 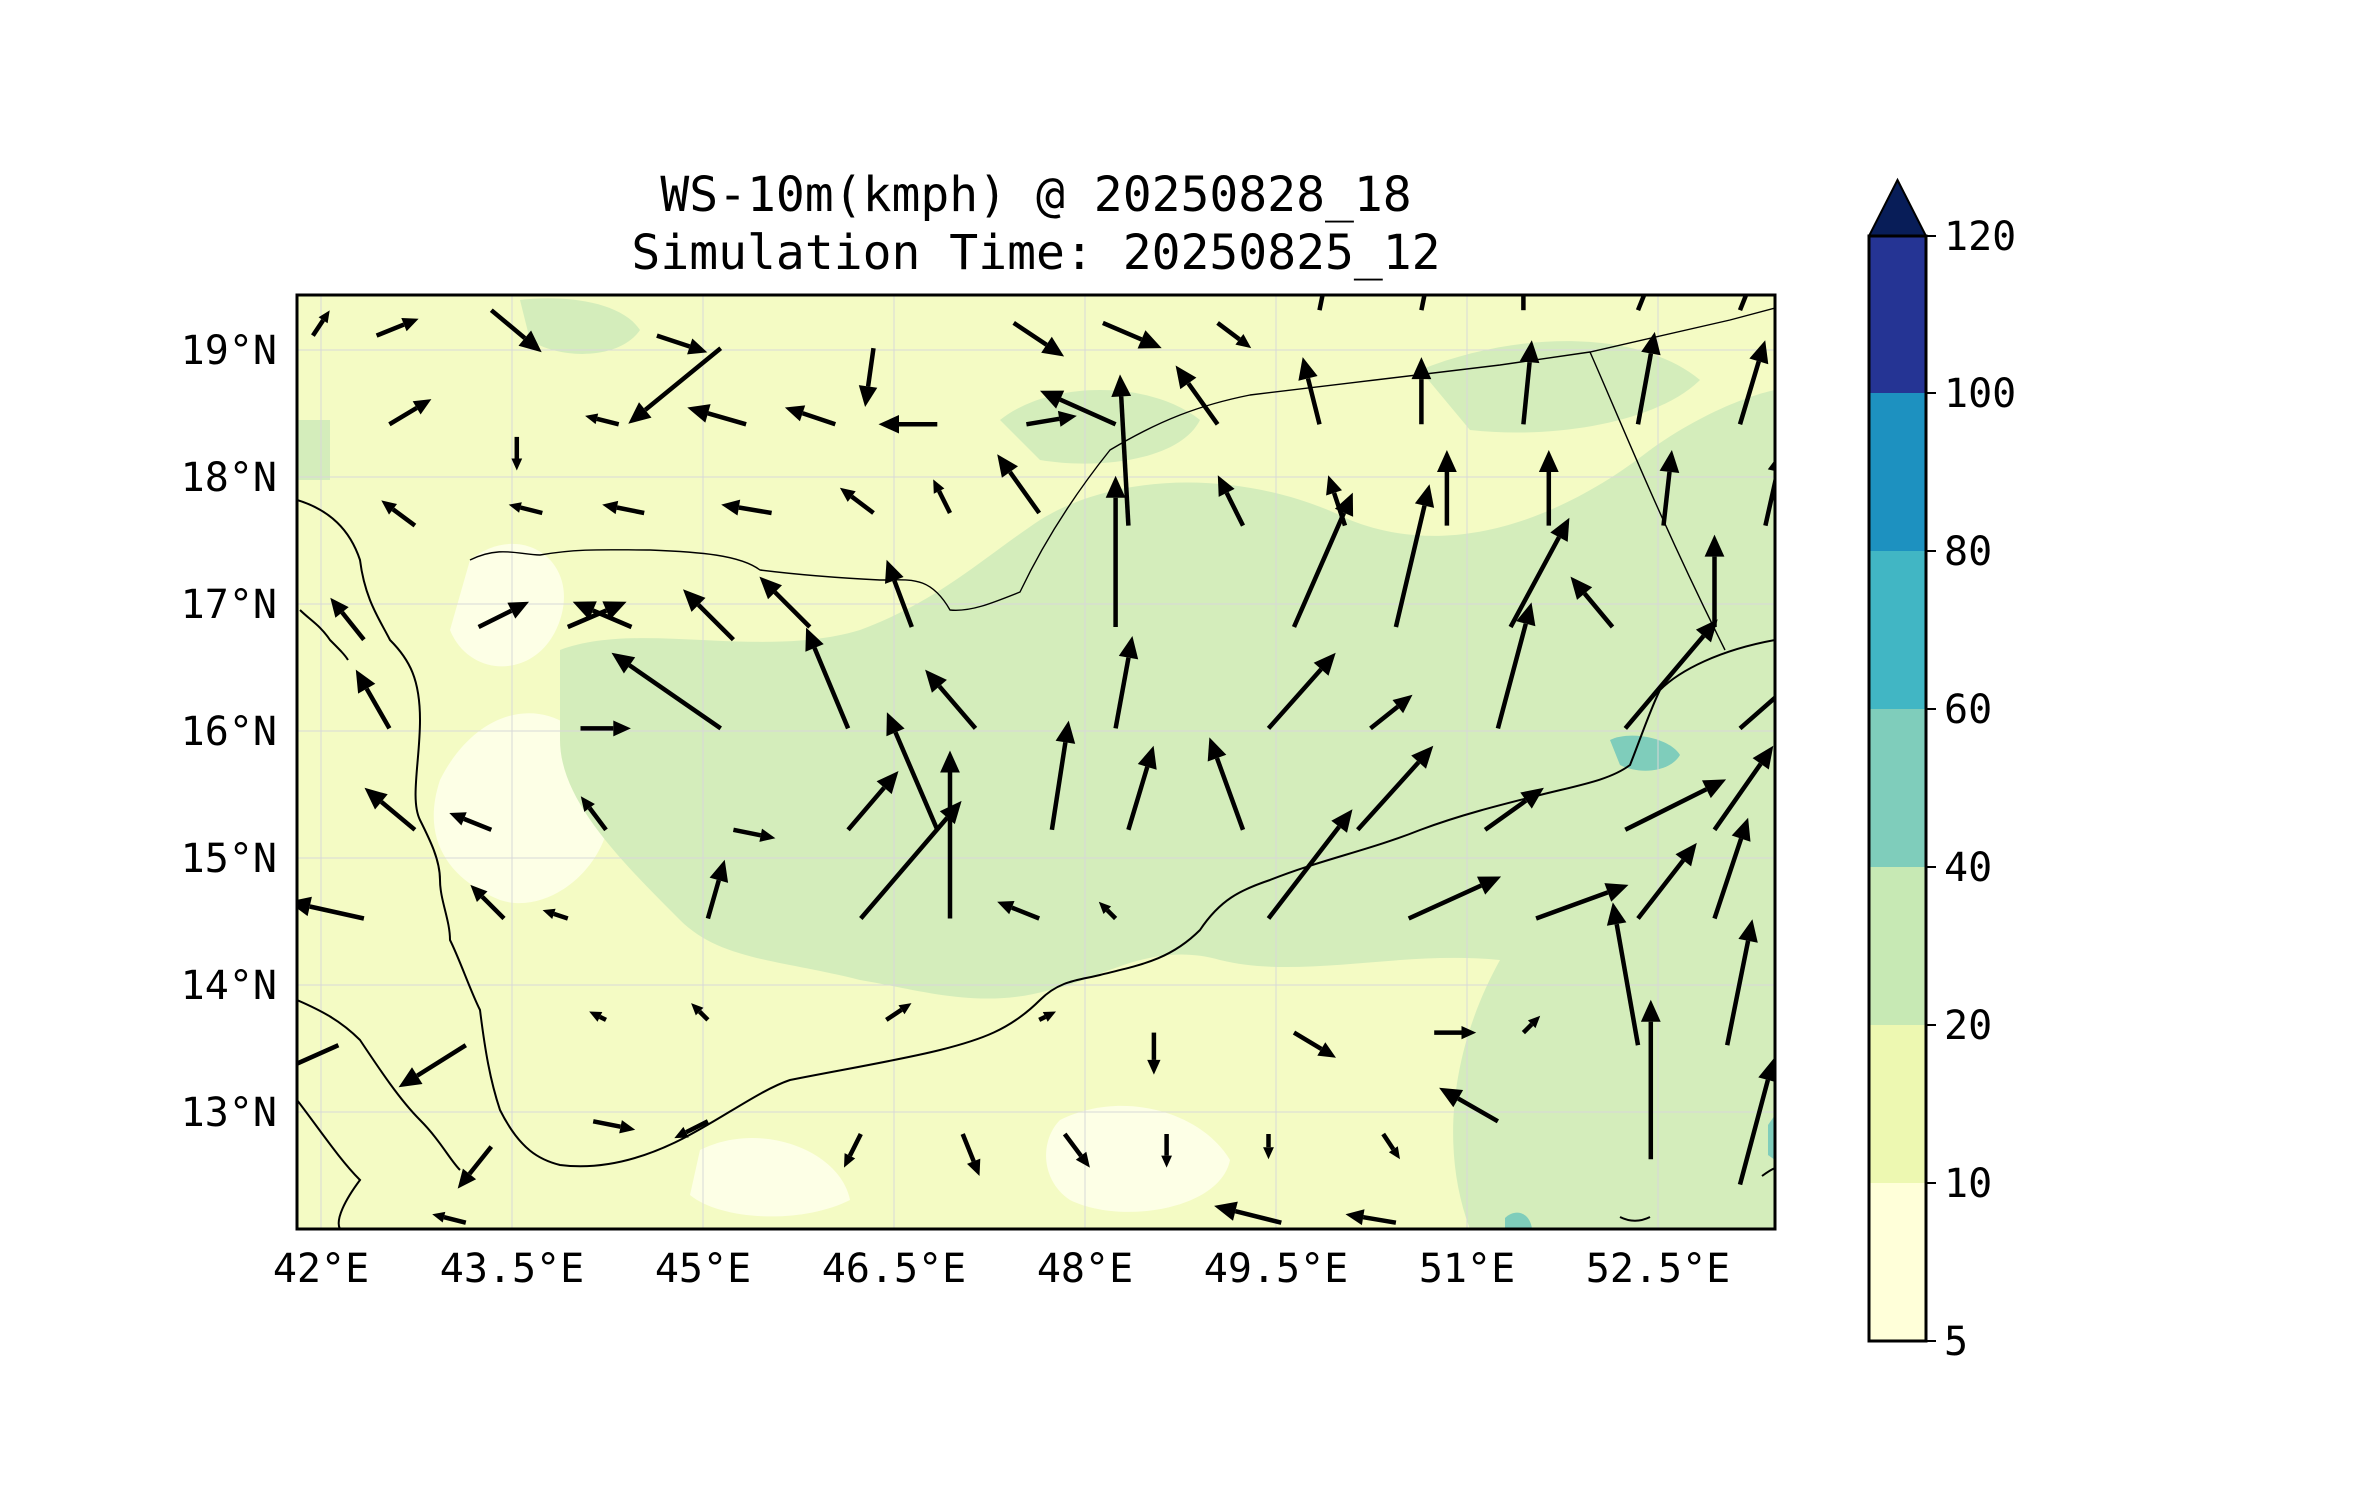 What do you see at coordinates (1956, 1342) in the screenshot?
I see `colorbar-label: 5` at bounding box center [1956, 1342].